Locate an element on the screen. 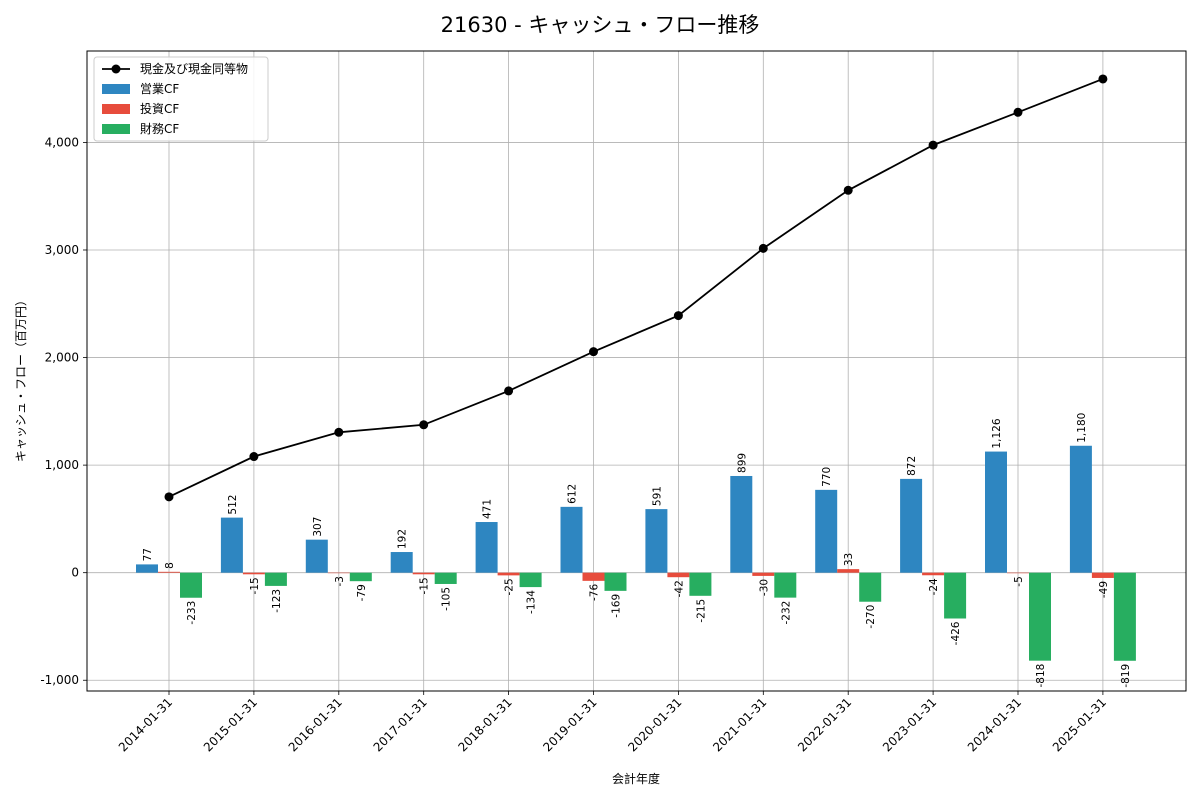 This screenshot has width=1200, height=800. data-label: -818 is located at coordinates (1041, 676).